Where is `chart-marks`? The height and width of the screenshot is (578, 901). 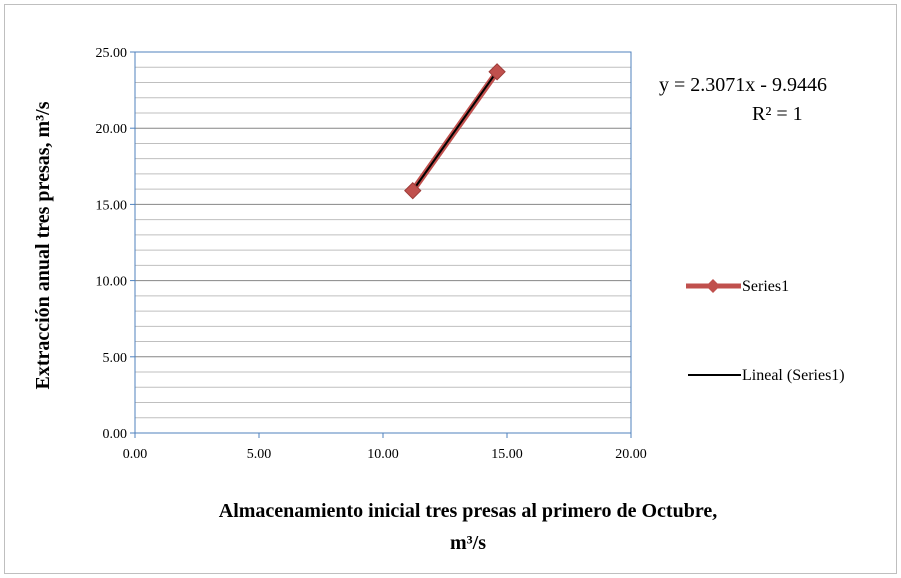
chart-marks is located at coordinates (455, 131).